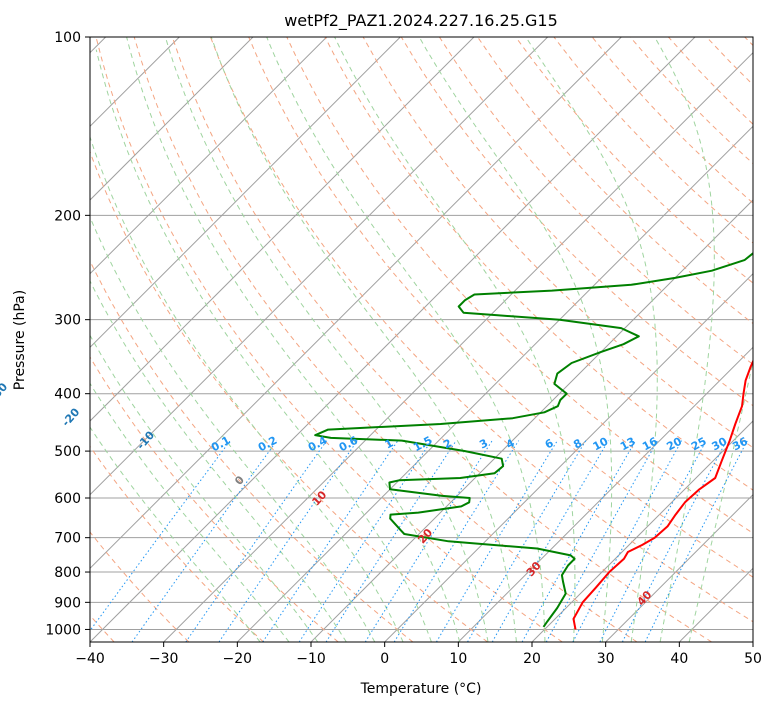 This screenshot has width=775, height=708. What do you see at coordinates (67, 321) in the screenshot?
I see `y-tick-label: 300` at bounding box center [67, 321].